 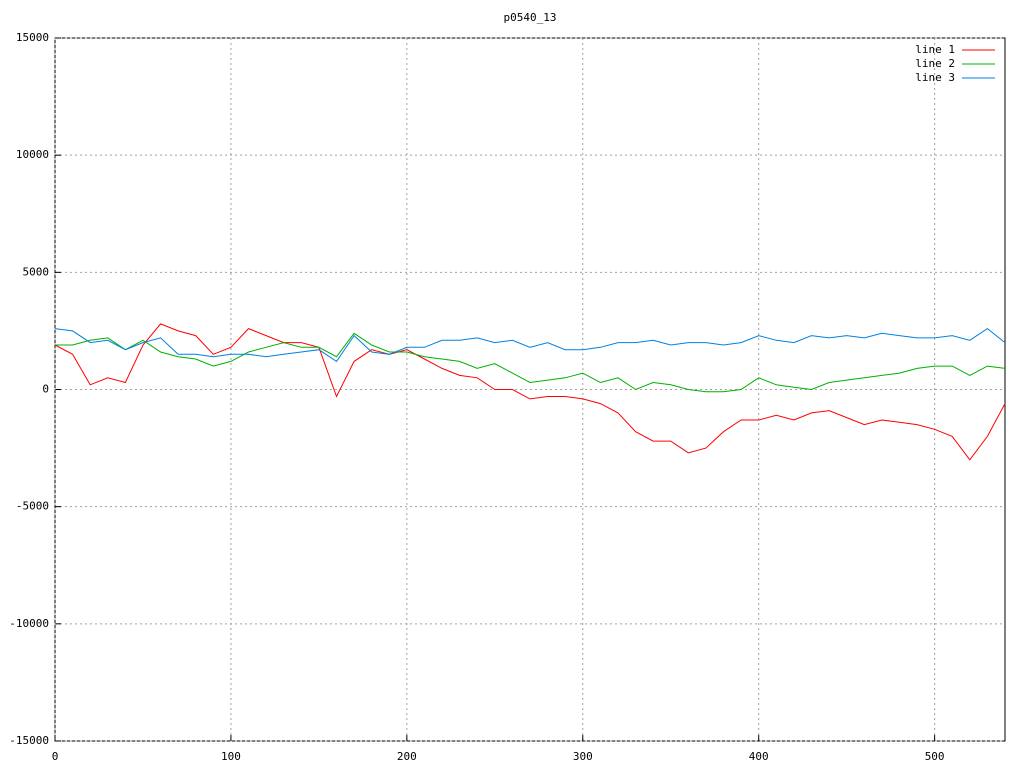 I want to click on y-tick-label: 5000, so click(x=36, y=271).